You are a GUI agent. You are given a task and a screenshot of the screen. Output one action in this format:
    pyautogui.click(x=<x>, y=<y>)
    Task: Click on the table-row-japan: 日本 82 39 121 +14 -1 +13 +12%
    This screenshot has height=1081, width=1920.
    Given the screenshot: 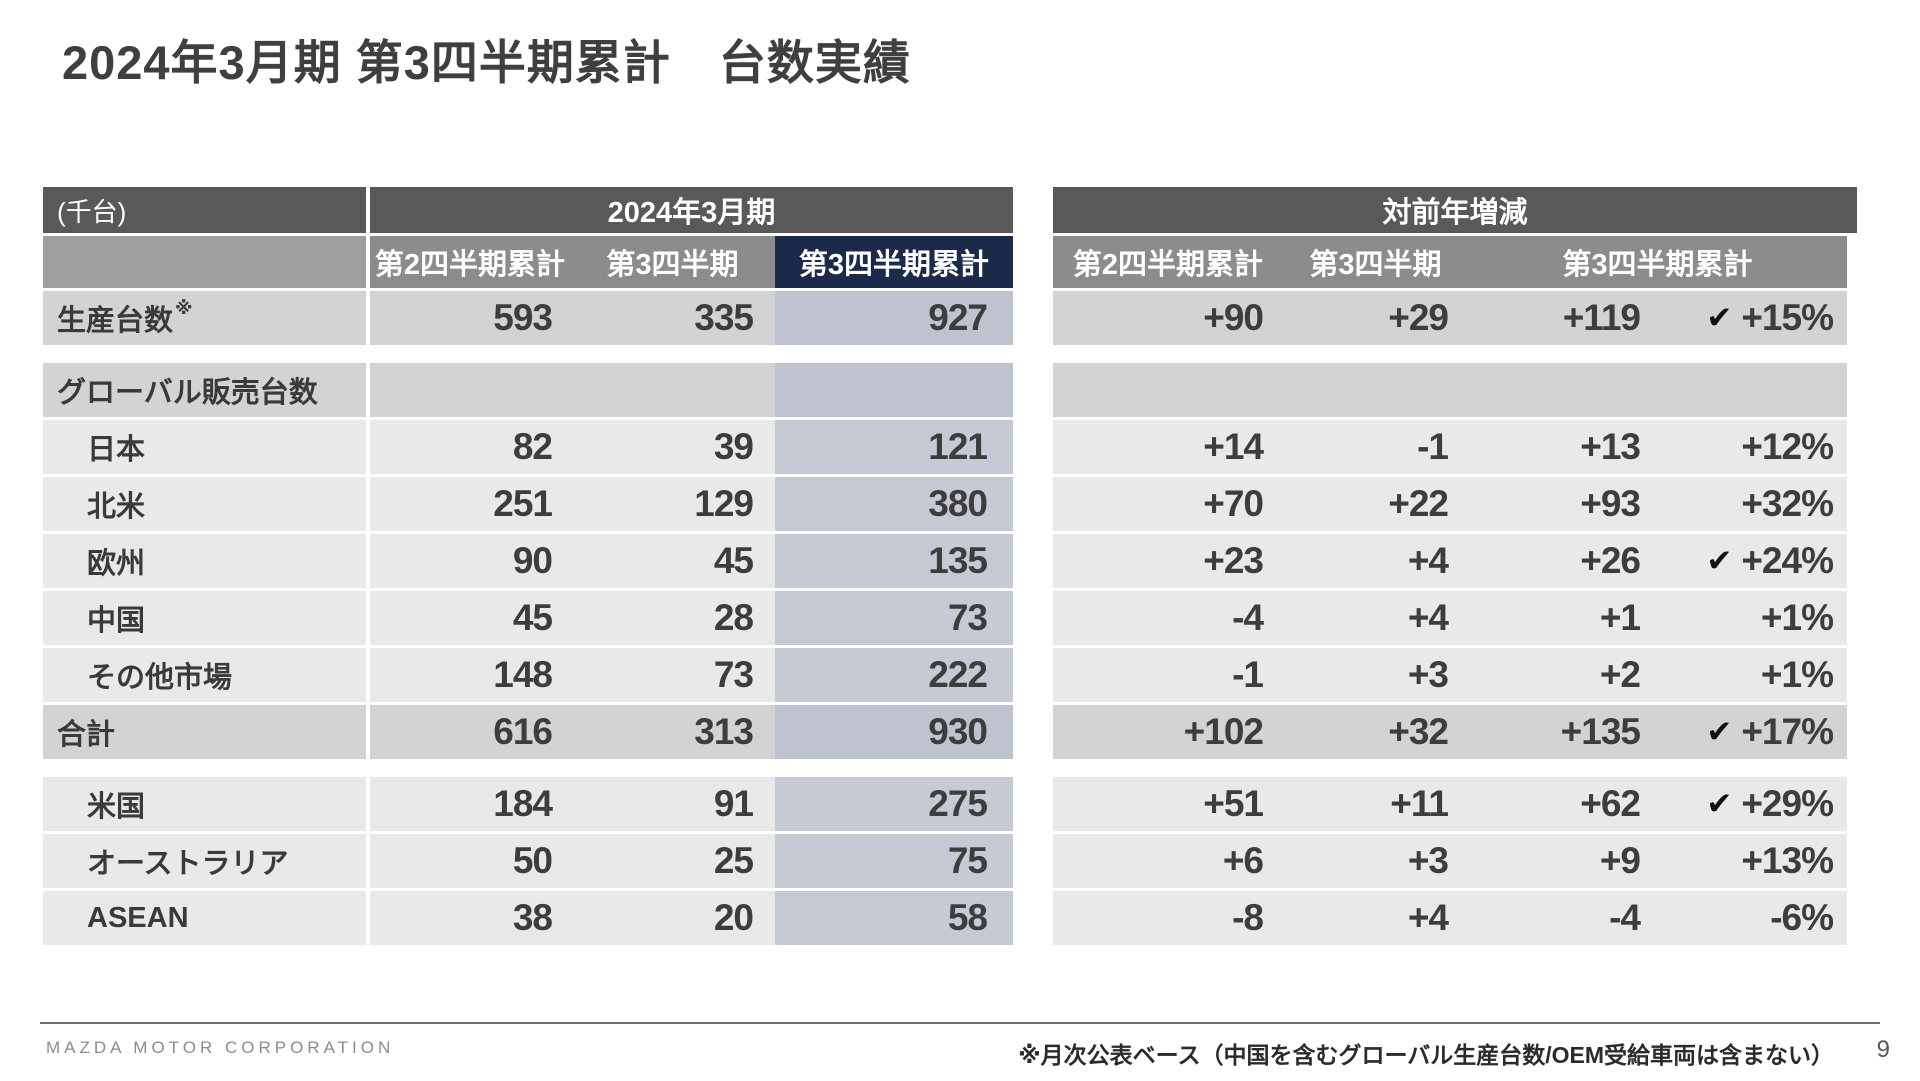 What is the action you would take?
    pyautogui.click(x=950, y=447)
    